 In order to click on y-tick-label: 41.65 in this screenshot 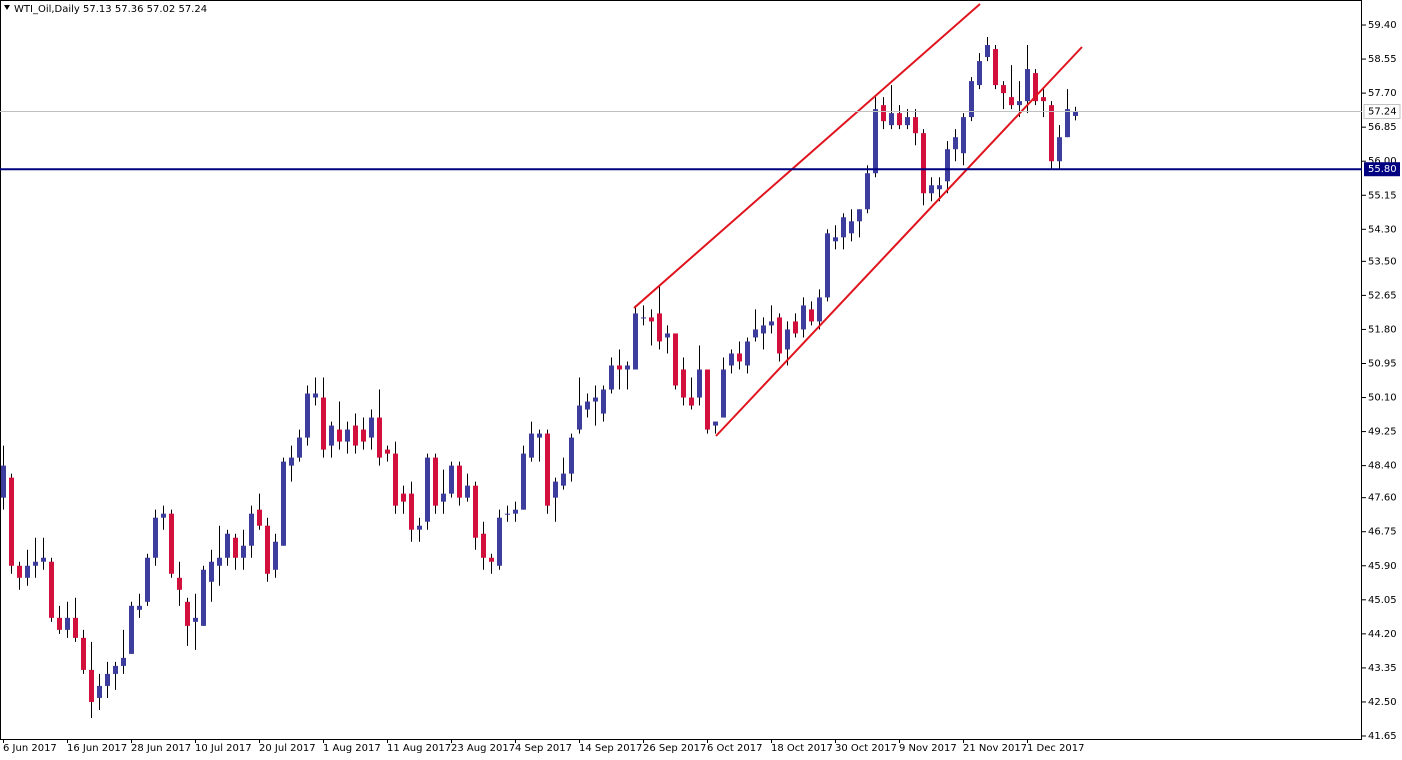, I will do `click(1382, 736)`.